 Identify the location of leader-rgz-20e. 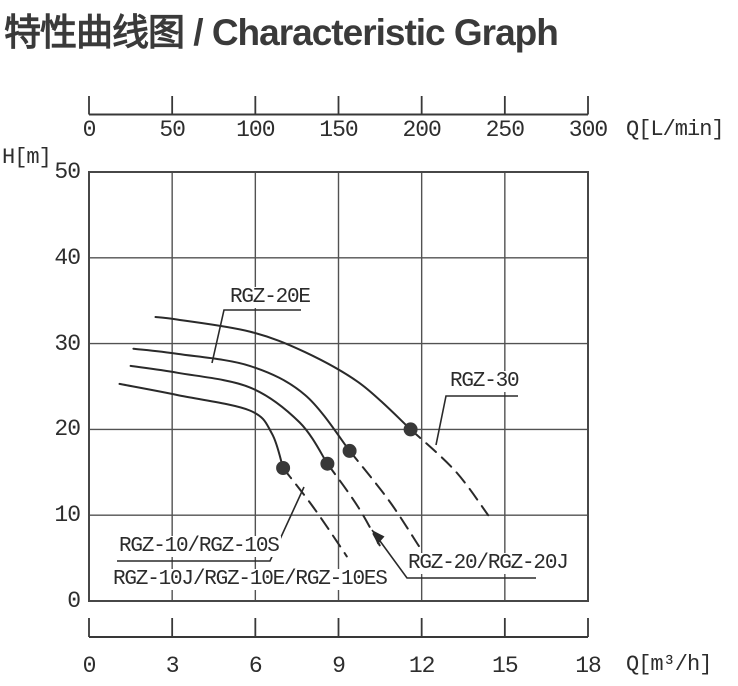
(256, 336).